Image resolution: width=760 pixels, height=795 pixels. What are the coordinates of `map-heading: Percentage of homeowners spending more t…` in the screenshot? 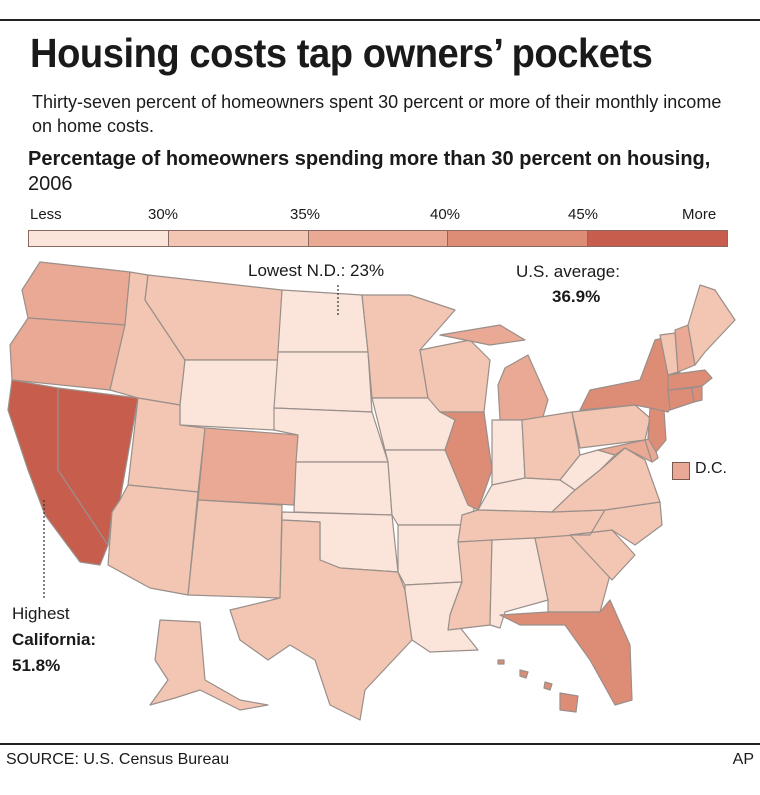 It's located at (388, 172).